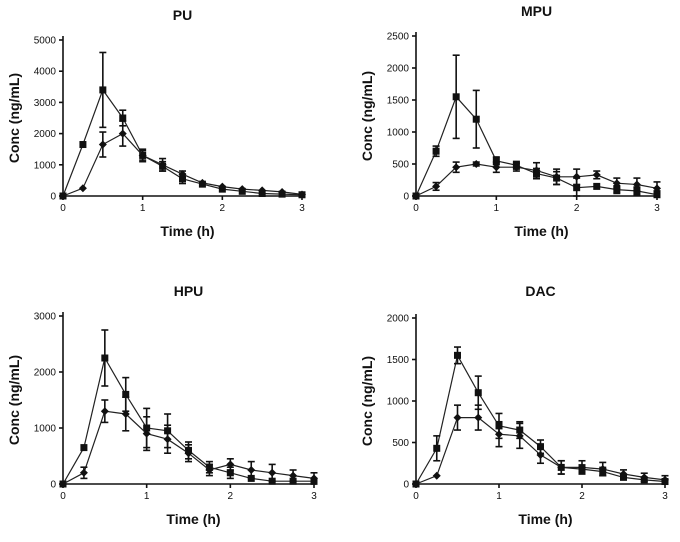  What do you see at coordinates (45, 317) in the screenshot?
I see `y-tick-label: 3000` at bounding box center [45, 317].